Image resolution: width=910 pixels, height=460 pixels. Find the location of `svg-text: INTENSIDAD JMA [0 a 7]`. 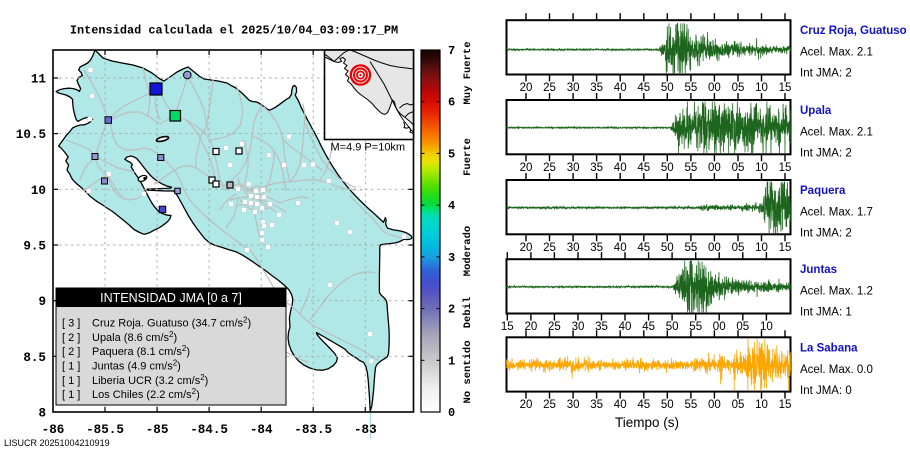

svg-text: INTENSIDAD JMA [0 a 7] is located at coordinates (171, 298).